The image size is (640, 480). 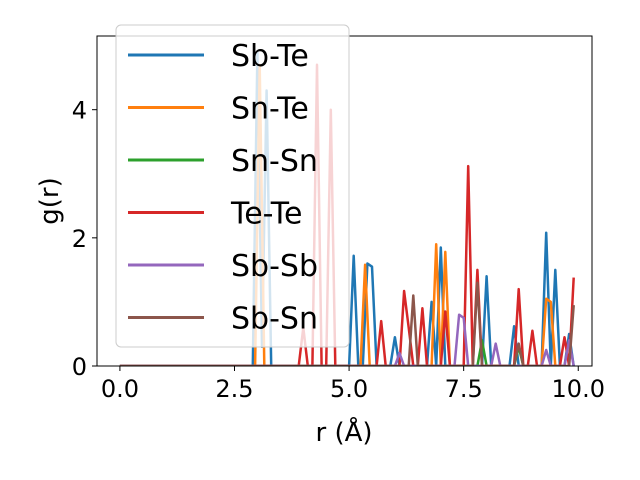 I want to click on legend-label: Te-Te, so click(x=266, y=214).